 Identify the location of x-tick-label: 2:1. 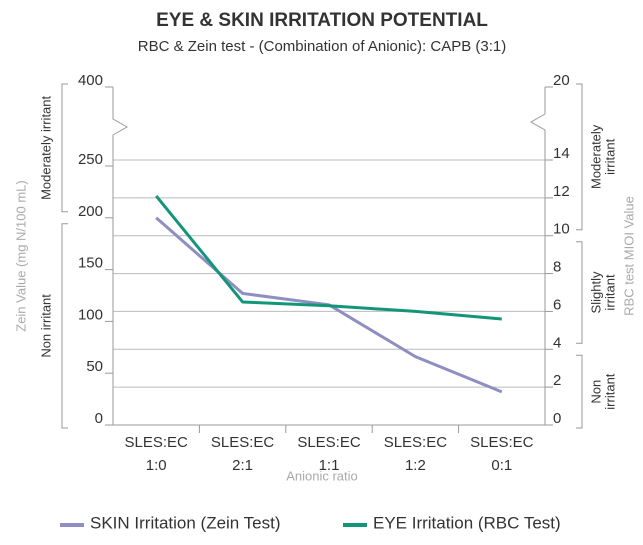
(242, 465).